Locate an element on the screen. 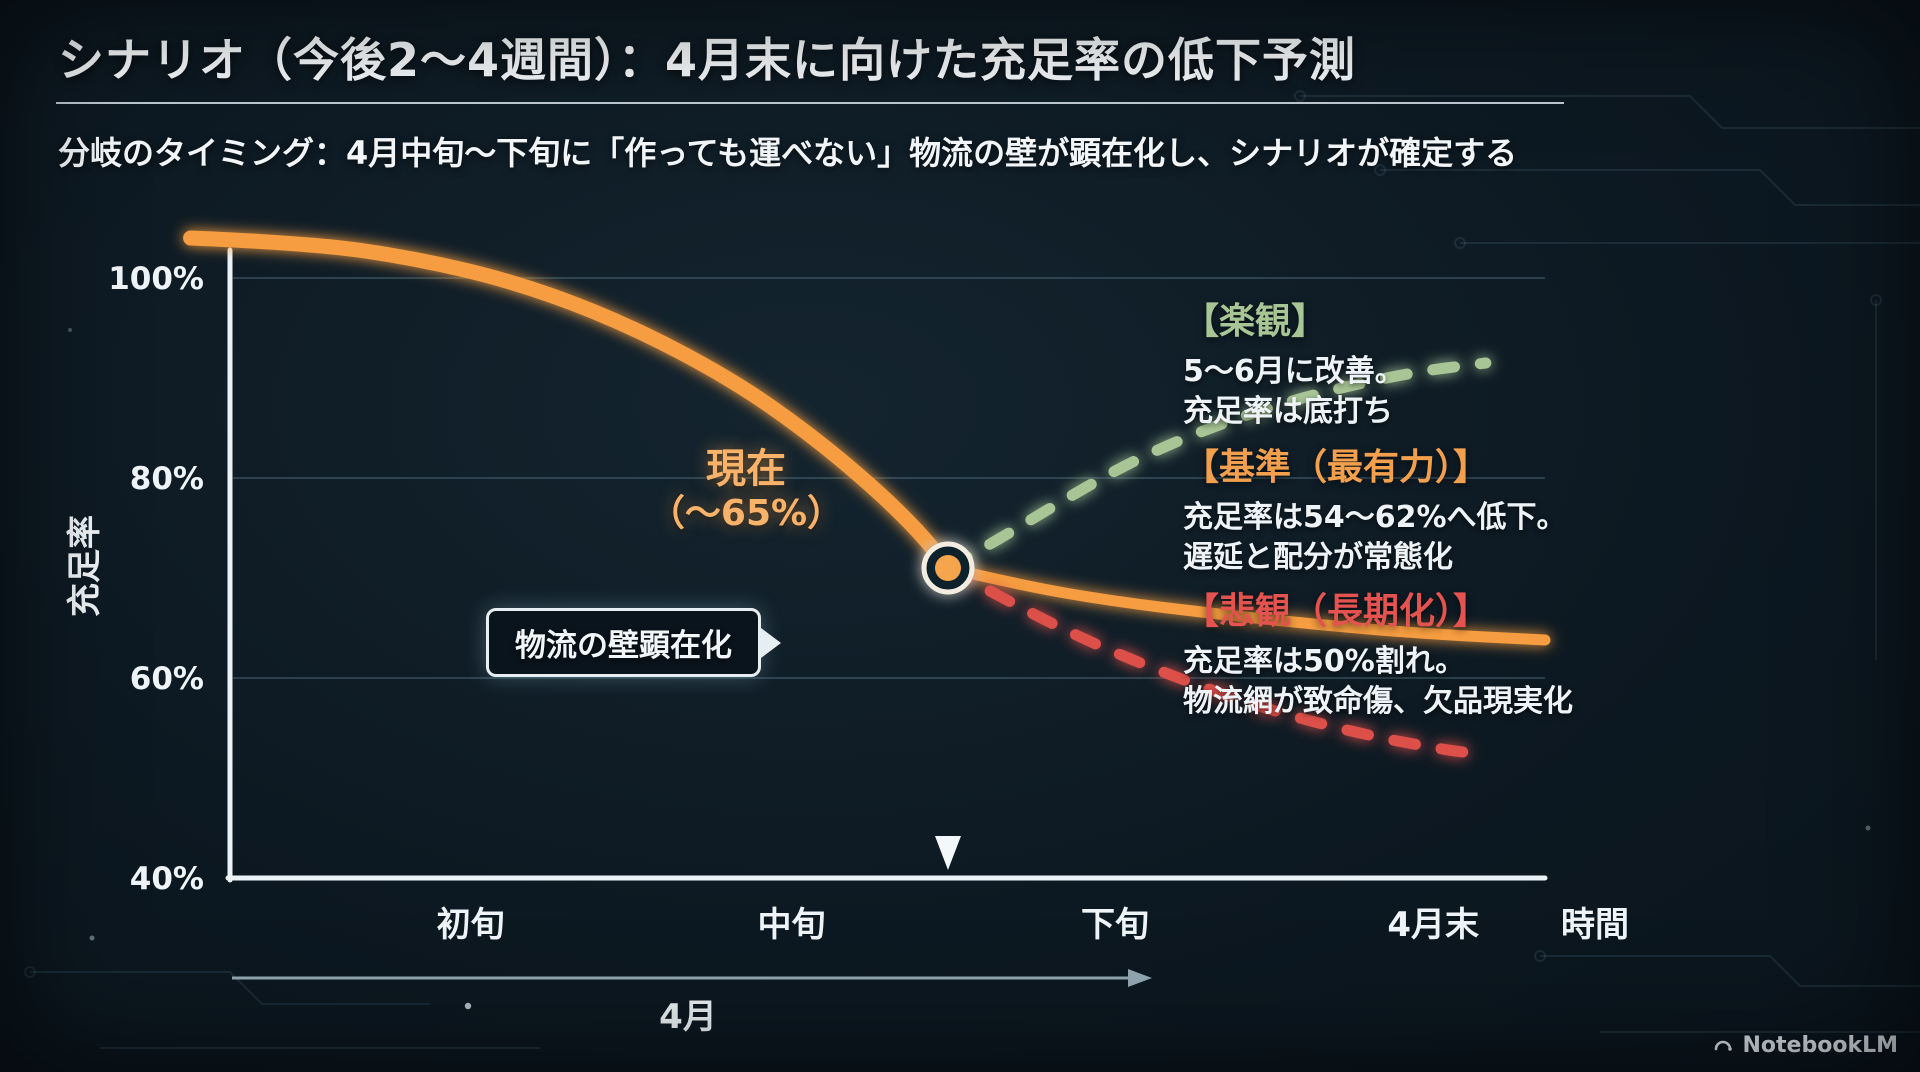  current-point-label: 現在 （〜65%） is located at coordinates (746, 491).